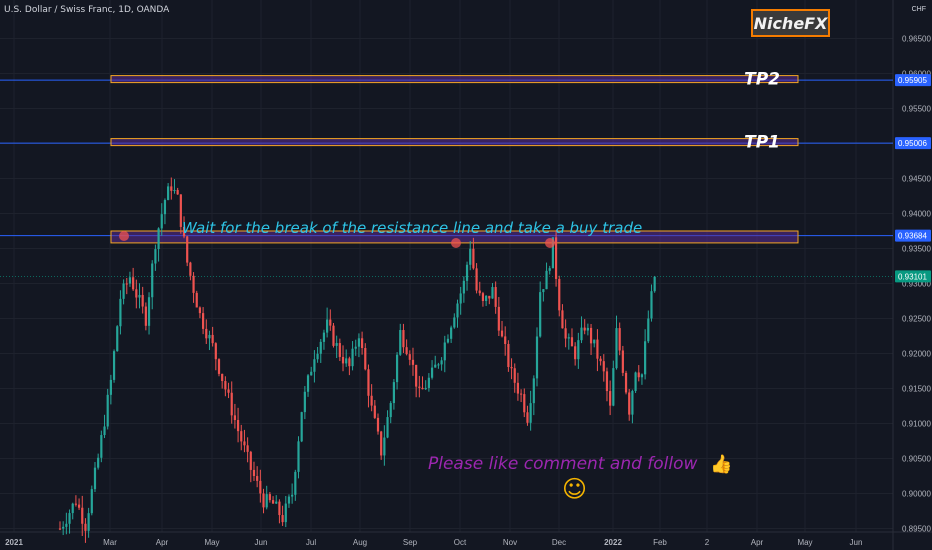 The image size is (932, 550). Describe the element at coordinates (916, 529) in the screenshot. I see `y-tick-label: 0.89500` at that location.